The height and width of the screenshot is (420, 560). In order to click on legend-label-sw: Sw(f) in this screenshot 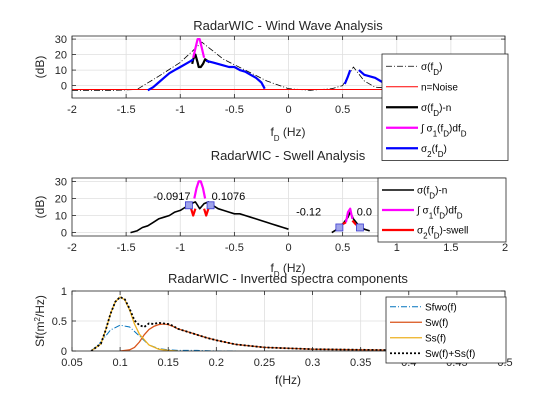, I will do `click(436, 323)`.